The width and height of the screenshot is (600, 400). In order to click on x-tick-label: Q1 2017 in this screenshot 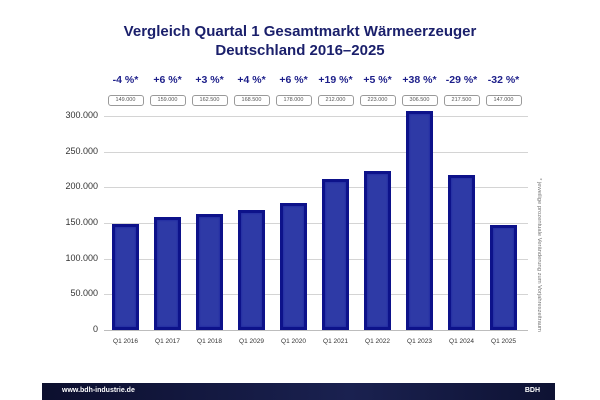, I will do `click(167, 341)`.